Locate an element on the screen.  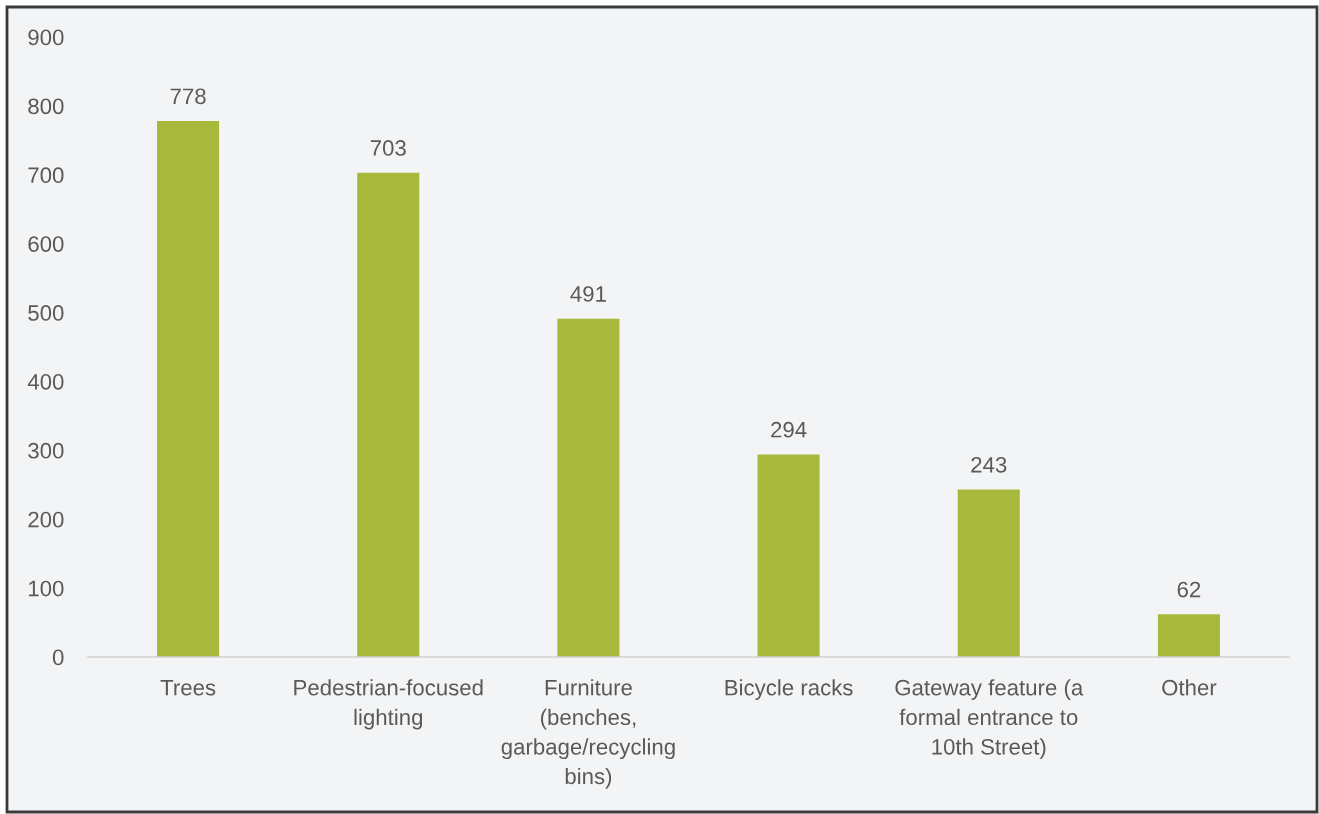
y-tick-label: 900 is located at coordinates (46, 37).